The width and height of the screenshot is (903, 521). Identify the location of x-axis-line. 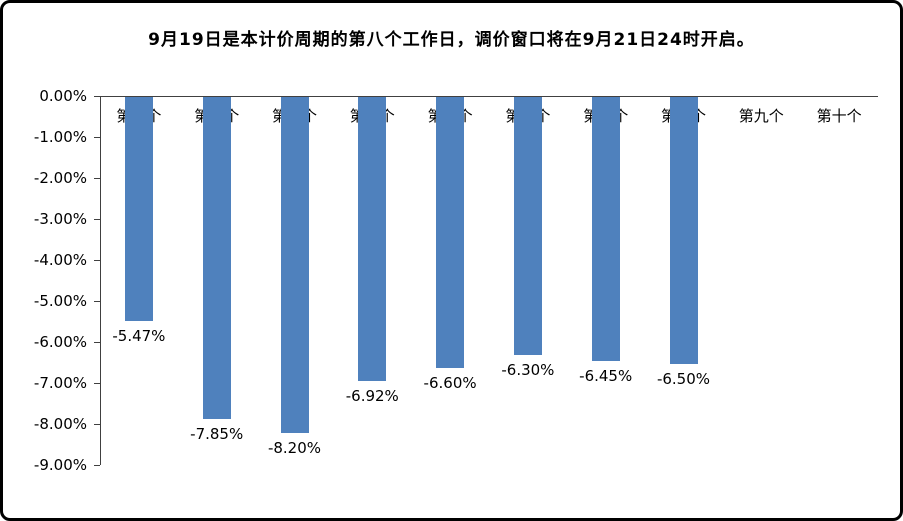
(489, 96).